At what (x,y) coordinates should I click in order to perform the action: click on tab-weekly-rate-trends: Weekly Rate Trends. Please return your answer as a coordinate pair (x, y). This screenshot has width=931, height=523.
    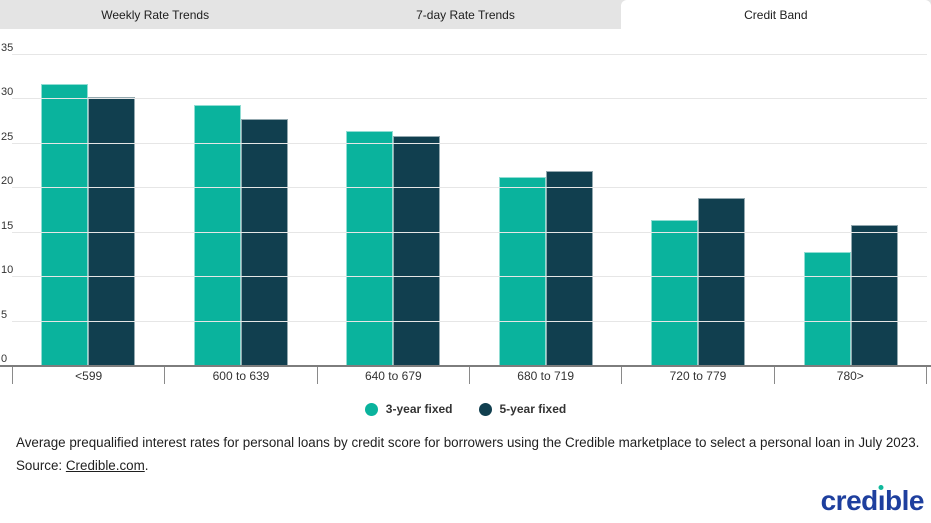
    Looking at the image, I should click on (155, 14).